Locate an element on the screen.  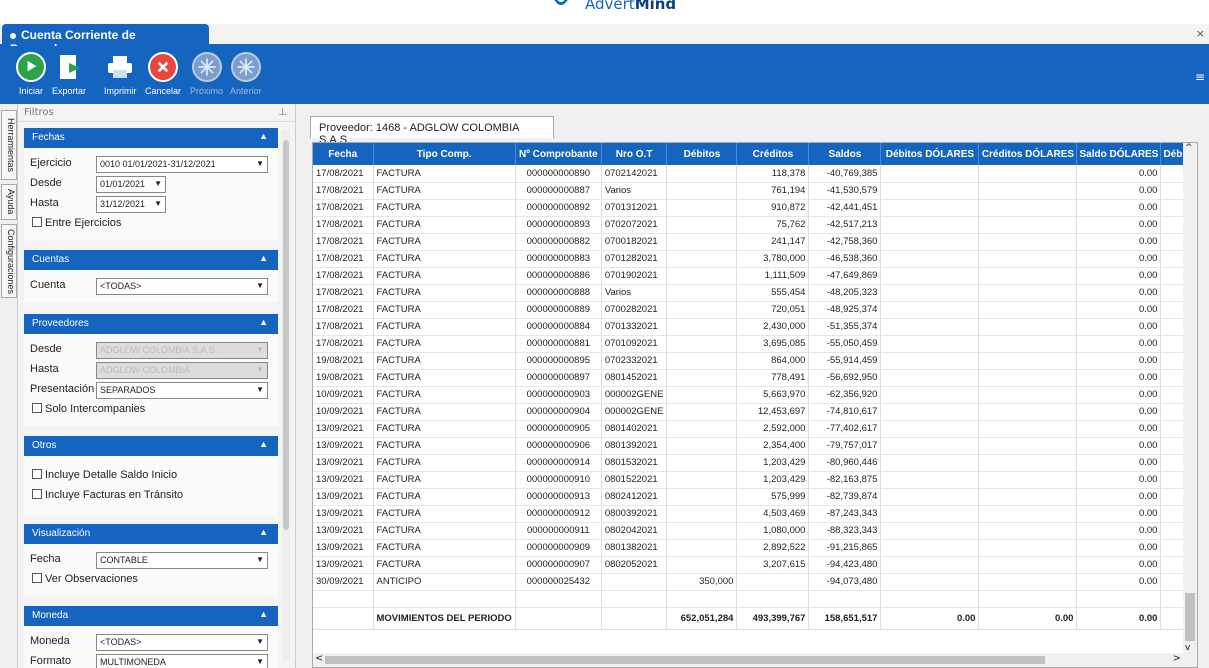
column-header: Fecha is located at coordinates (343, 154).